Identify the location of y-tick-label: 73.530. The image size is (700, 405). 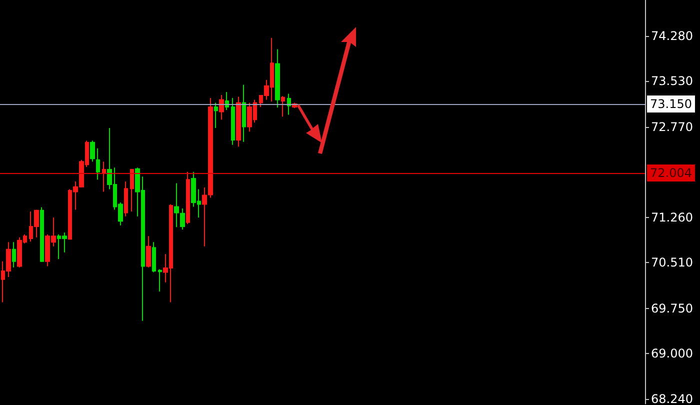
(672, 81).